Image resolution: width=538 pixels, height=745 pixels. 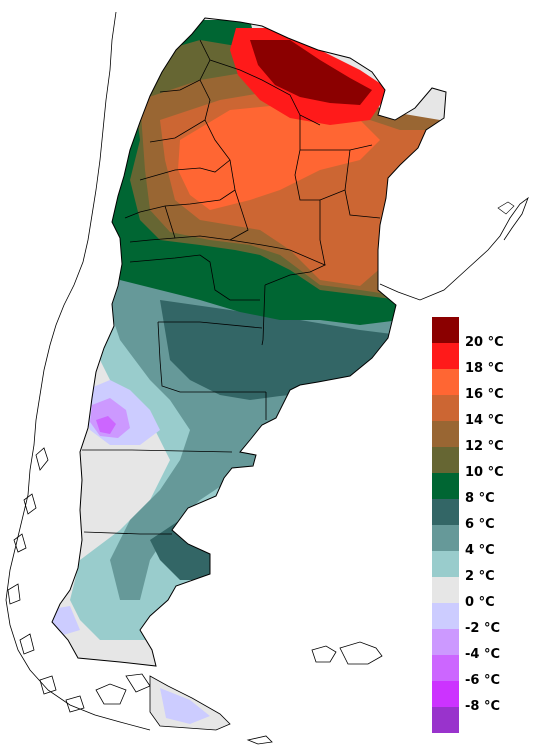 What do you see at coordinates (483, 680) in the screenshot?
I see `legend-label: -6 °C` at bounding box center [483, 680].